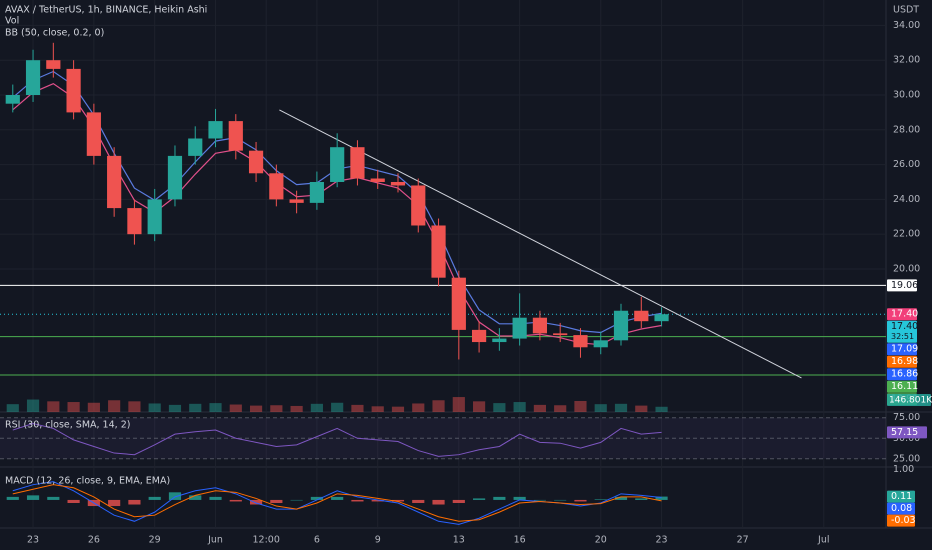  Describe the element at coordinates (906, 94) in the screenshot. I see `y-tick-label: 30.00` at that location.